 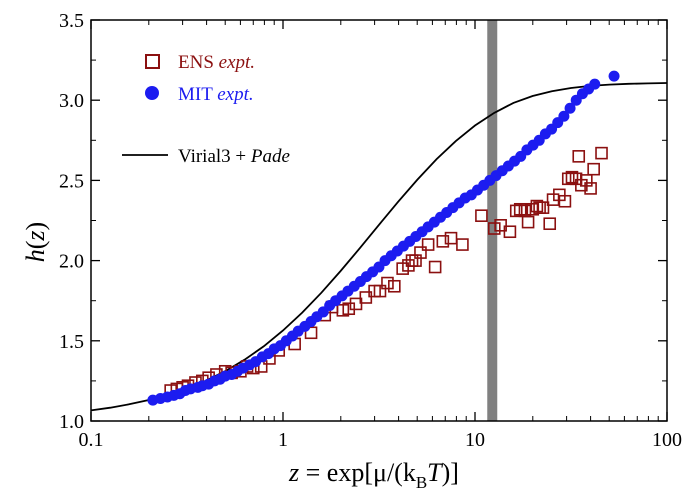 What do you see at coordinates (235, 94) in the screenshot?
I see `legend-mit-expt: expt.` at bounding box center [235, 94].